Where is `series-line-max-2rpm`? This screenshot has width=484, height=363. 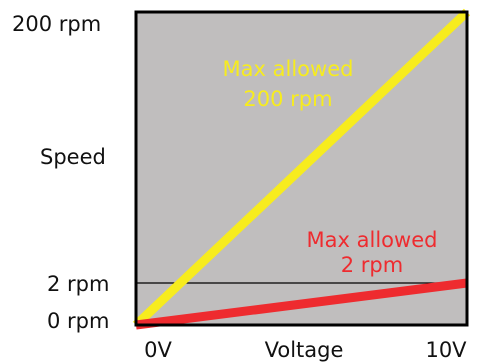
series-line-max-2rpm is located at coordinates (301, 304).